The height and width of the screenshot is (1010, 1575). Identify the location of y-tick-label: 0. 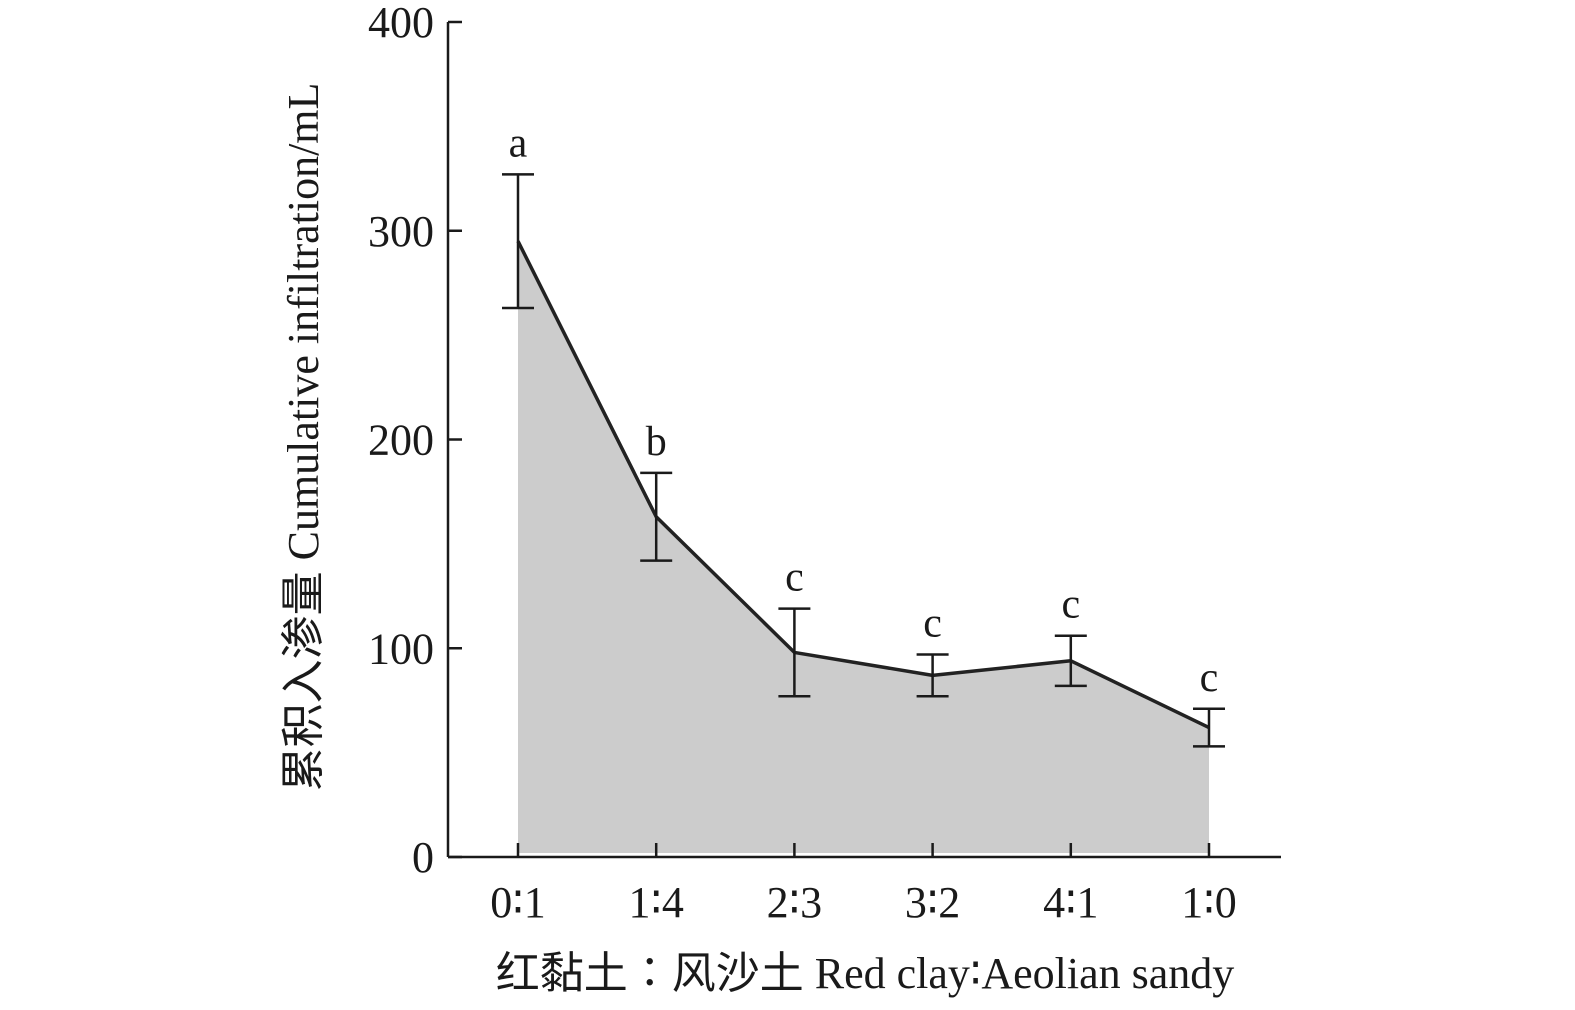
(423, 857).